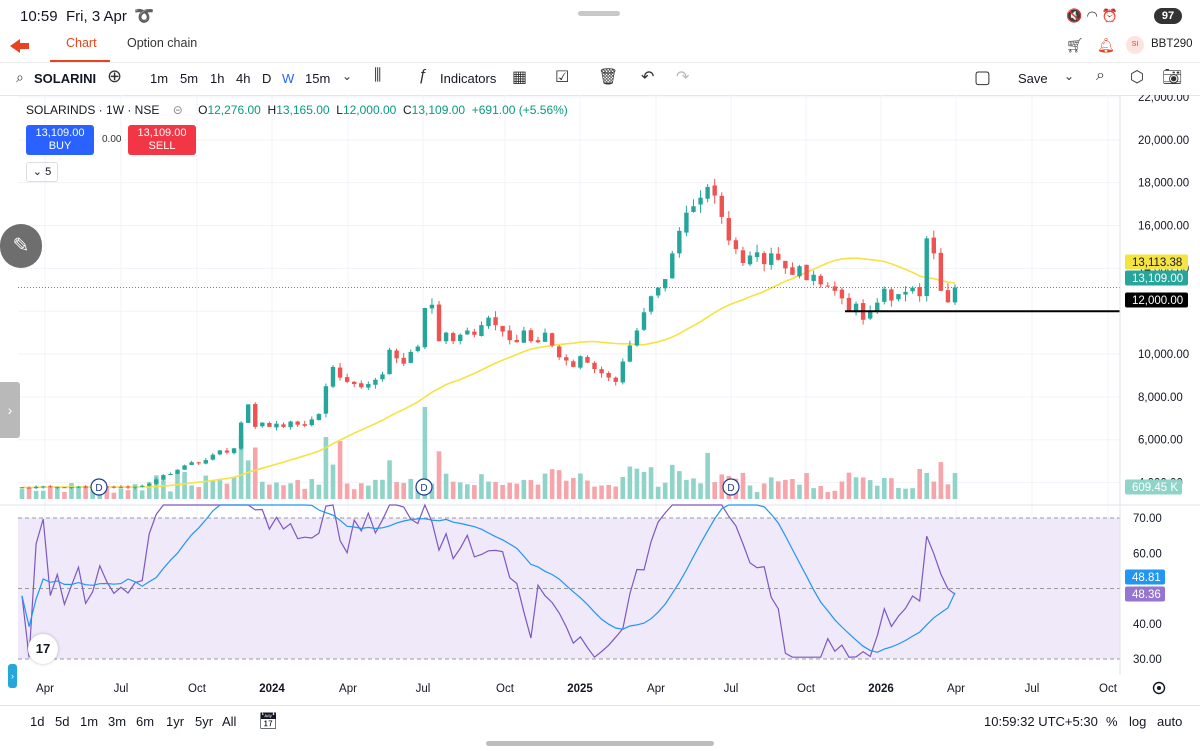  I want to click on legend-eye-icon: ⊝, so click(177, 110).